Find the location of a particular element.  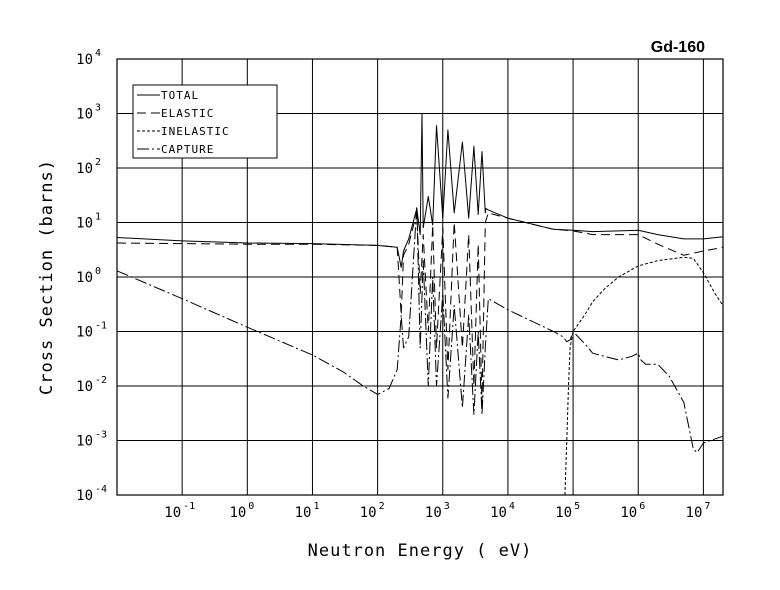

legend: TOTAL ELASTIC INELASTIC CAPTURE is located at coordinates (205, 121).